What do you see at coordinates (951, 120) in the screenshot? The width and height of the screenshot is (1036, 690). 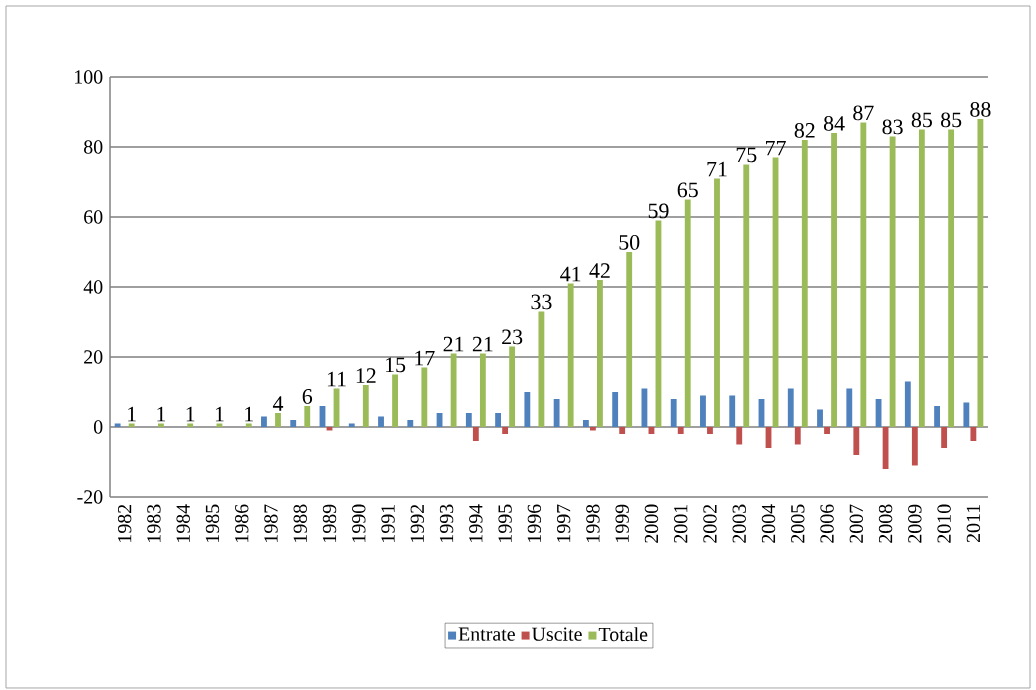 I see `data-label: 85` at bounding box center [951, 120].